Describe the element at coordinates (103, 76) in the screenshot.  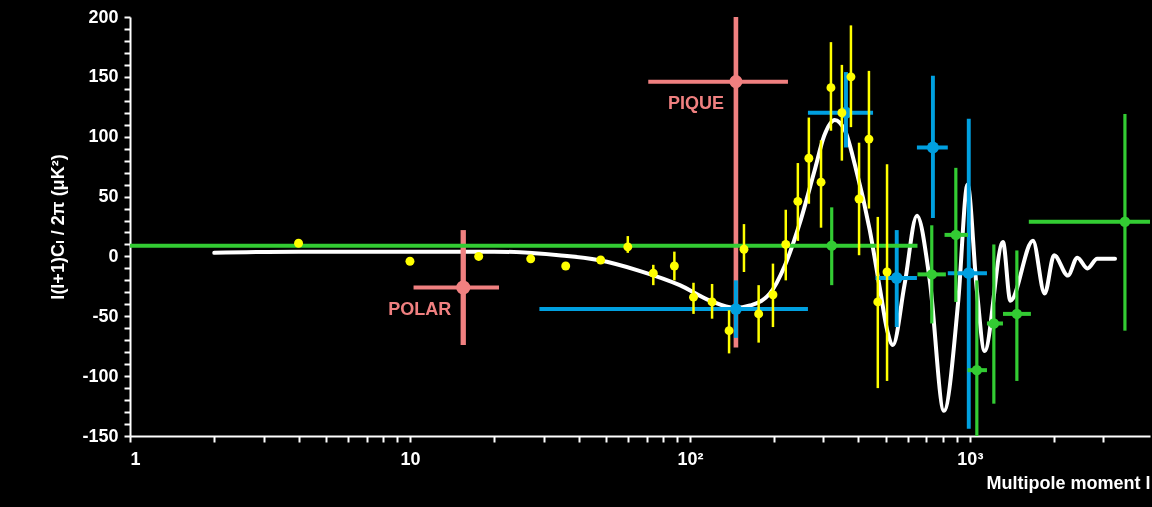
I see `y-tick-label: 150` at that location.